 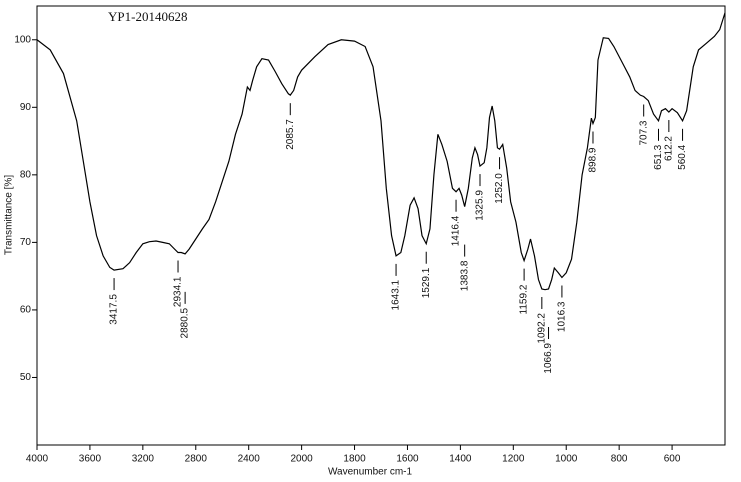 What do you see at coordinates (524, 299) in the screenshot?
I see `peak-label: 1159.2` at bounding box center [524, 299].